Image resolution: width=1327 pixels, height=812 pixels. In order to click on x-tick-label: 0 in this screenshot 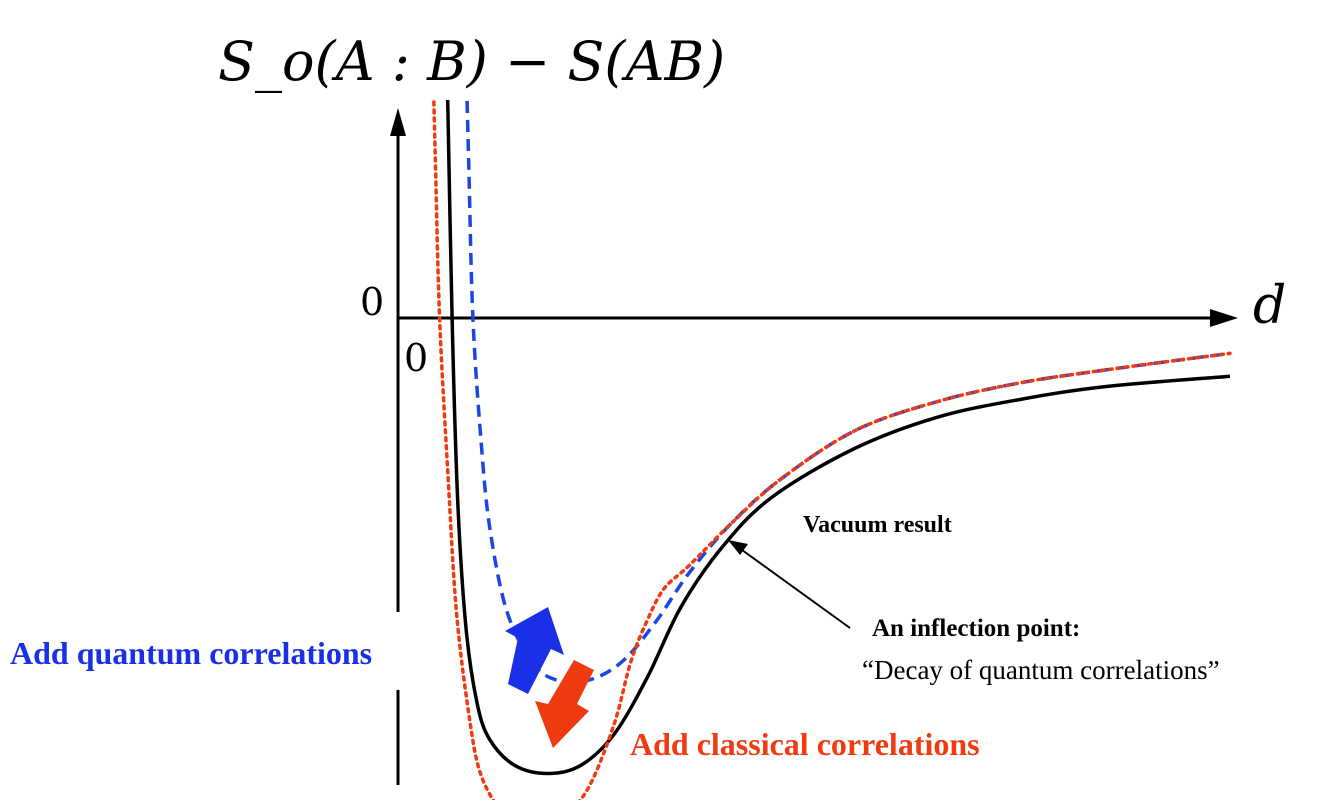, I will do `click(416, 358)`.